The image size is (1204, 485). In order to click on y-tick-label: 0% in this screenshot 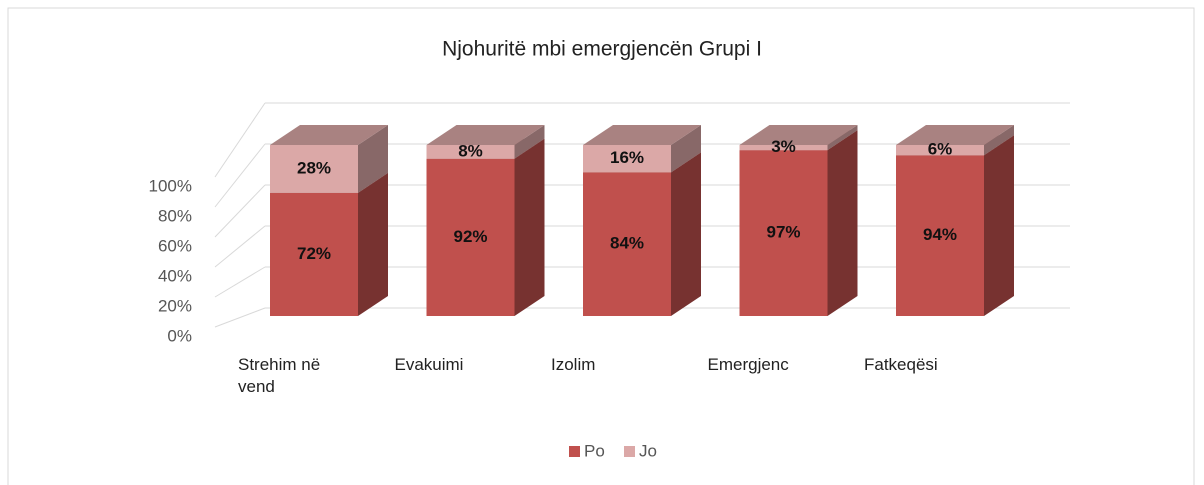, I will do `click(179, 335)`.